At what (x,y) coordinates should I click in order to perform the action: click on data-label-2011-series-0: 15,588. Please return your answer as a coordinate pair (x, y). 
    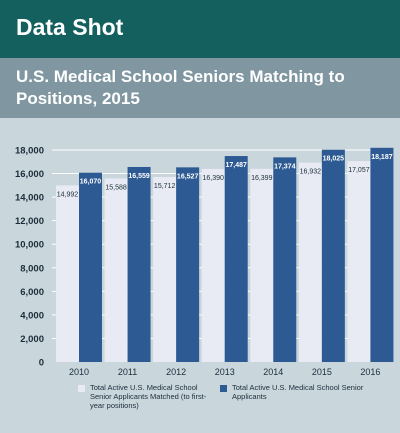
    Looking at the image, I should click on (116, 187).